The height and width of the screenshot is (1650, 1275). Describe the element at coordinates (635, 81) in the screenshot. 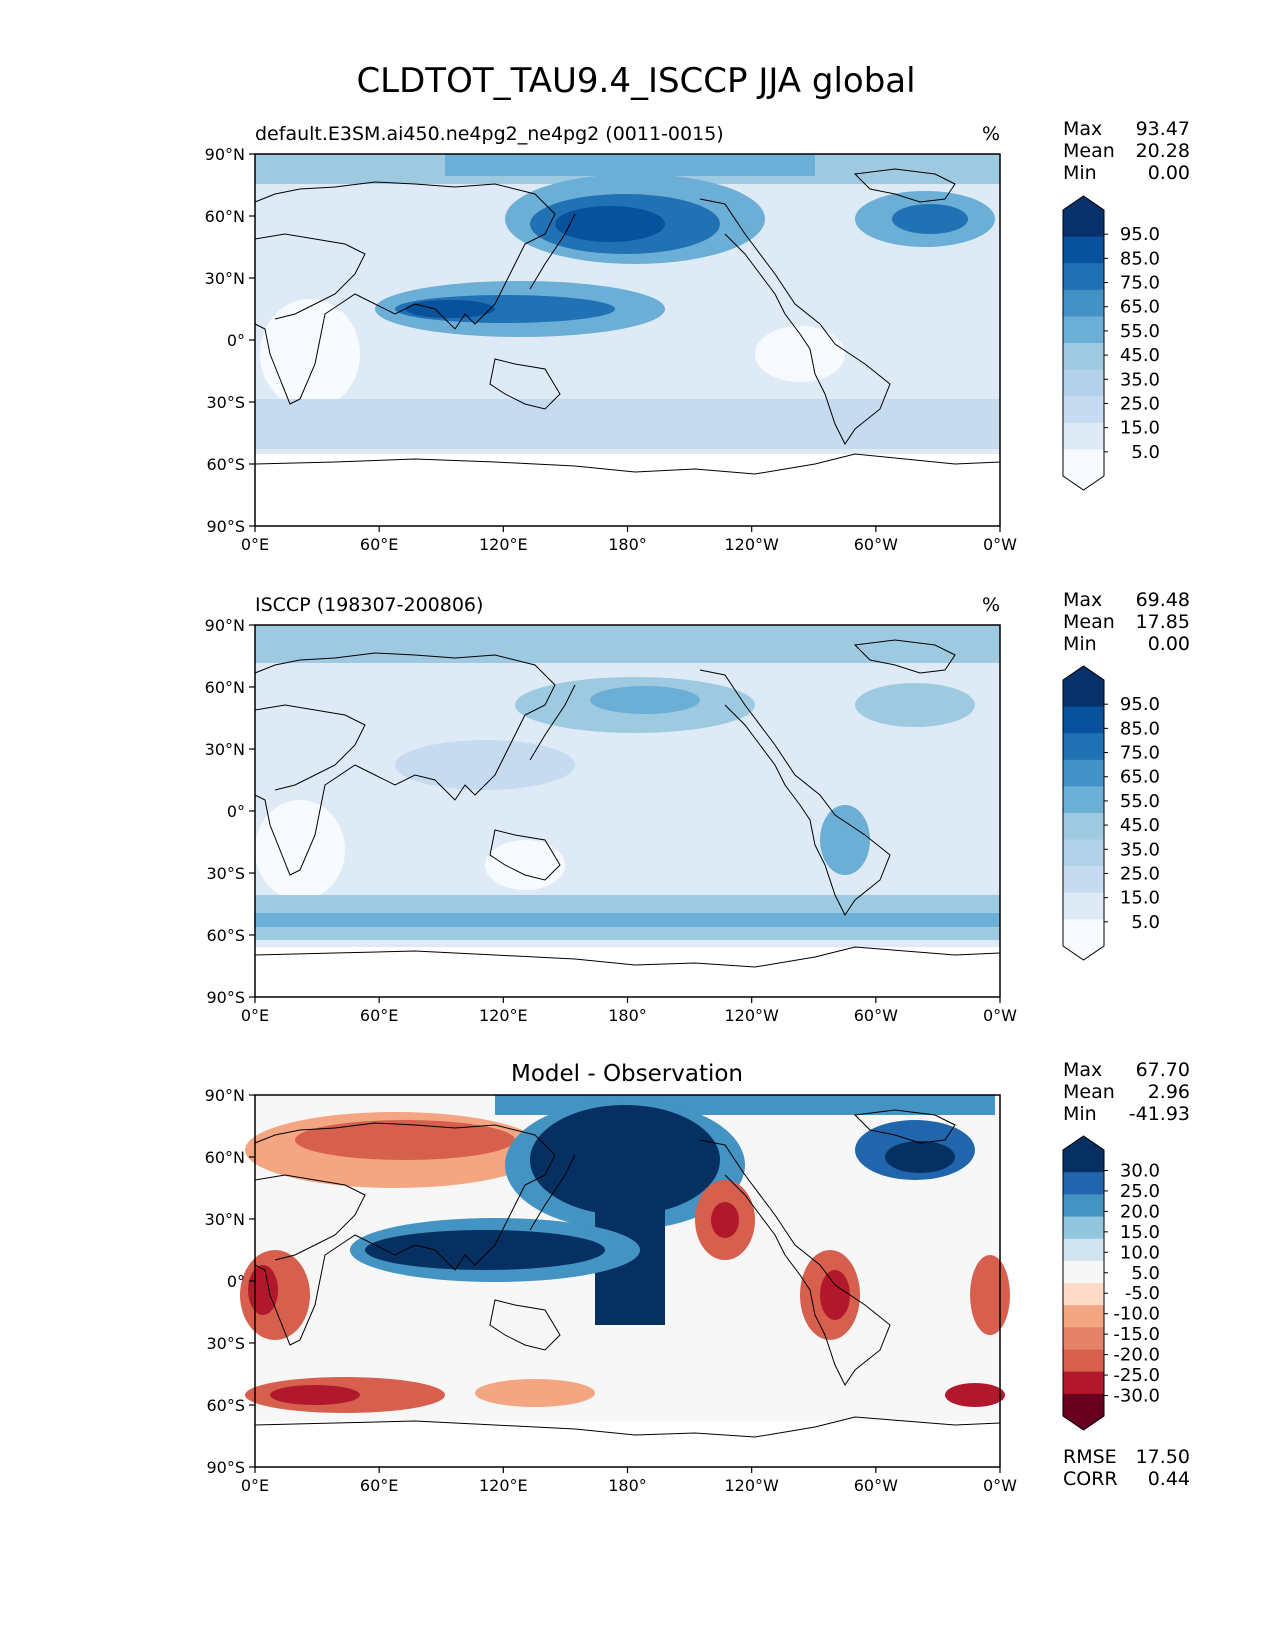

I see `figure-title: CLDTOT_TAU9.4_ISCCP JJA global` at that location.